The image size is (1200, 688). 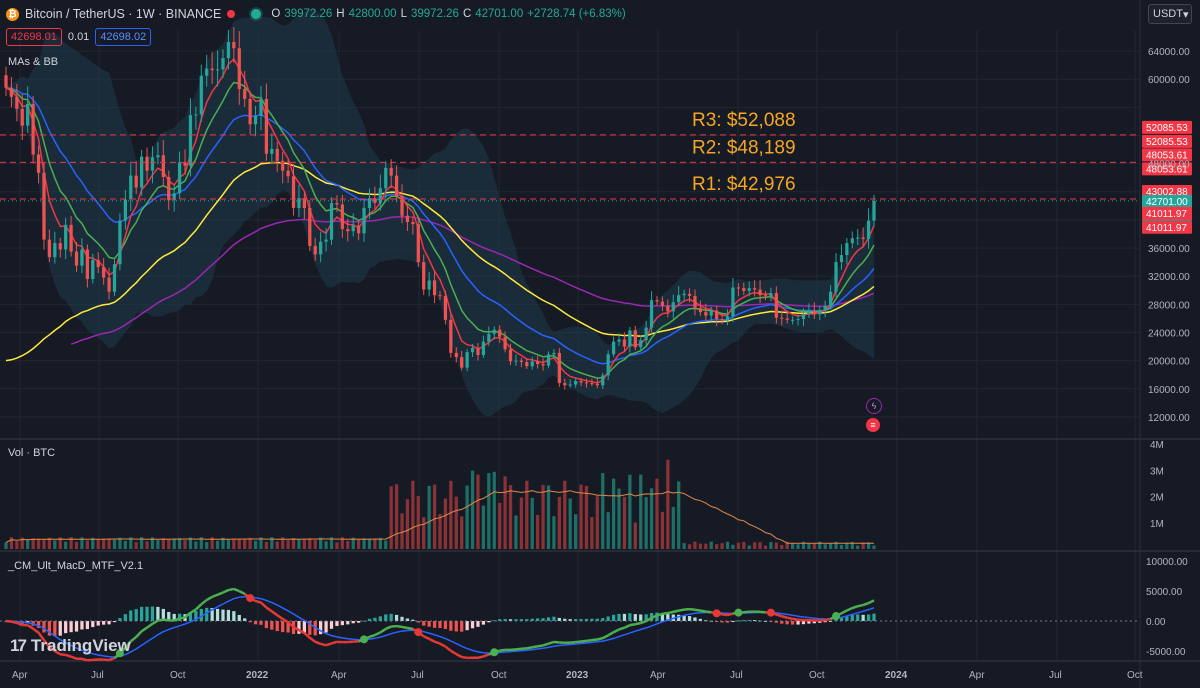 I want to click on us-flag-icon: ≡, so click(x=873, y=425).